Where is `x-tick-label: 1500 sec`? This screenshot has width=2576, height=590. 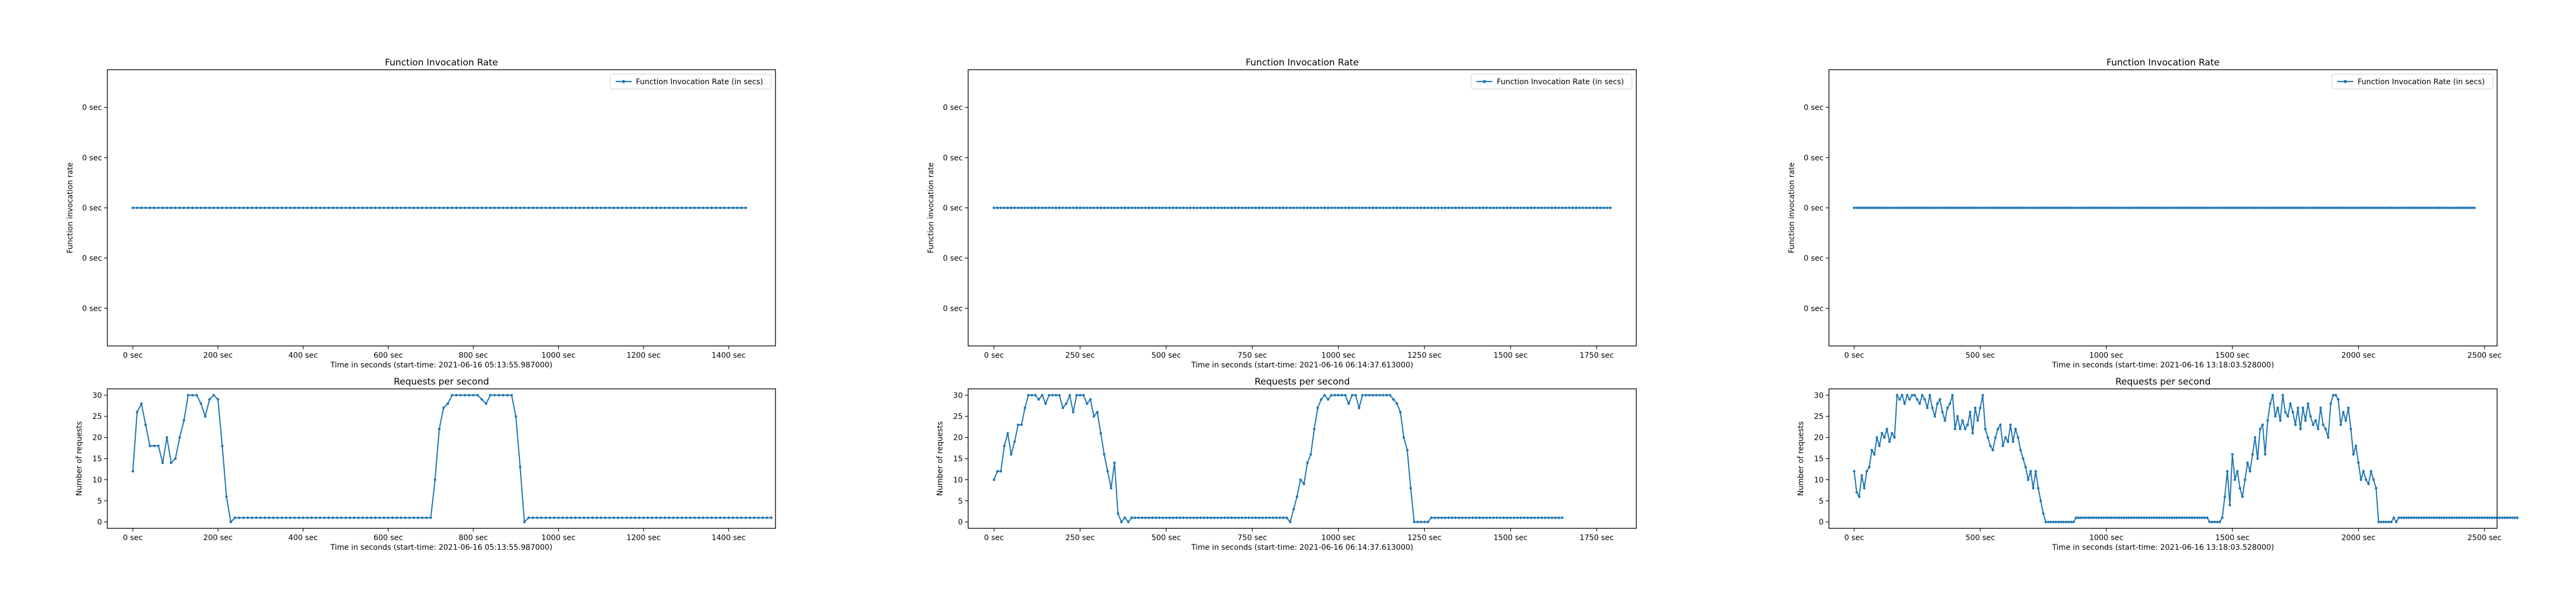 x-tick-label: 1500 sec is located at coordinates (2232, 538).